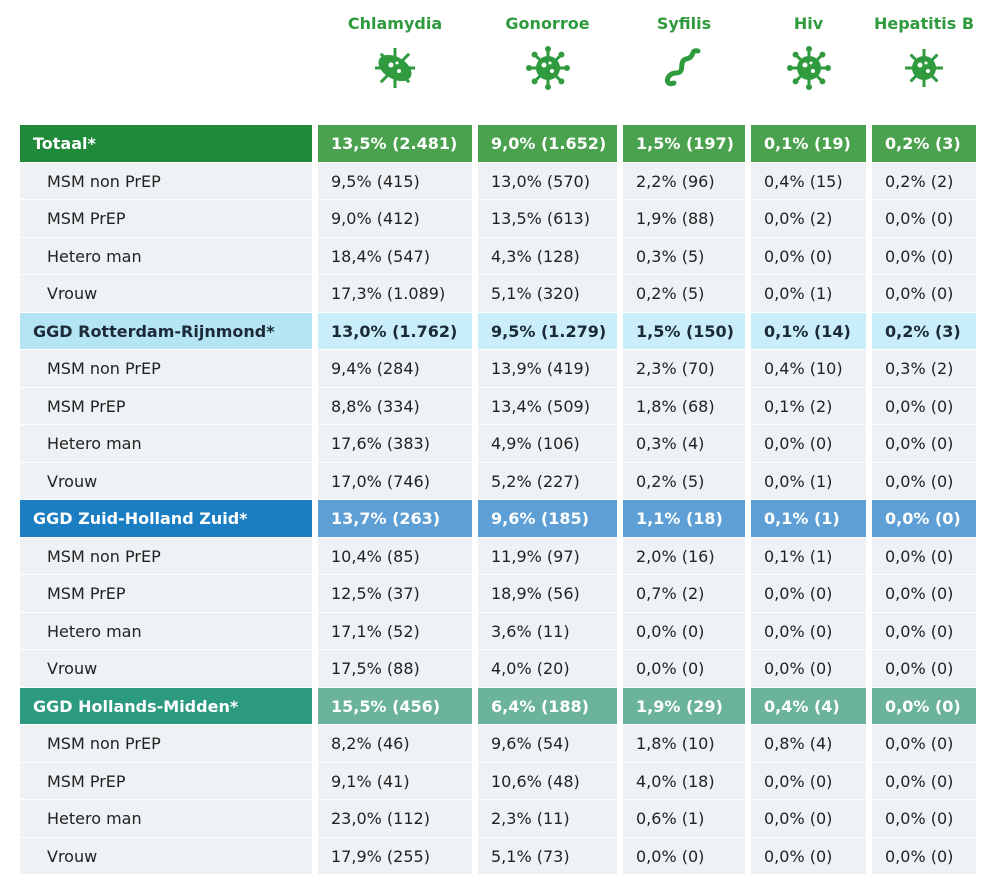  What do you see at coordinates (547, 781) in the screenshot?
I see `cell-value: 10,6% (48)` at bounding box center [547, 781].